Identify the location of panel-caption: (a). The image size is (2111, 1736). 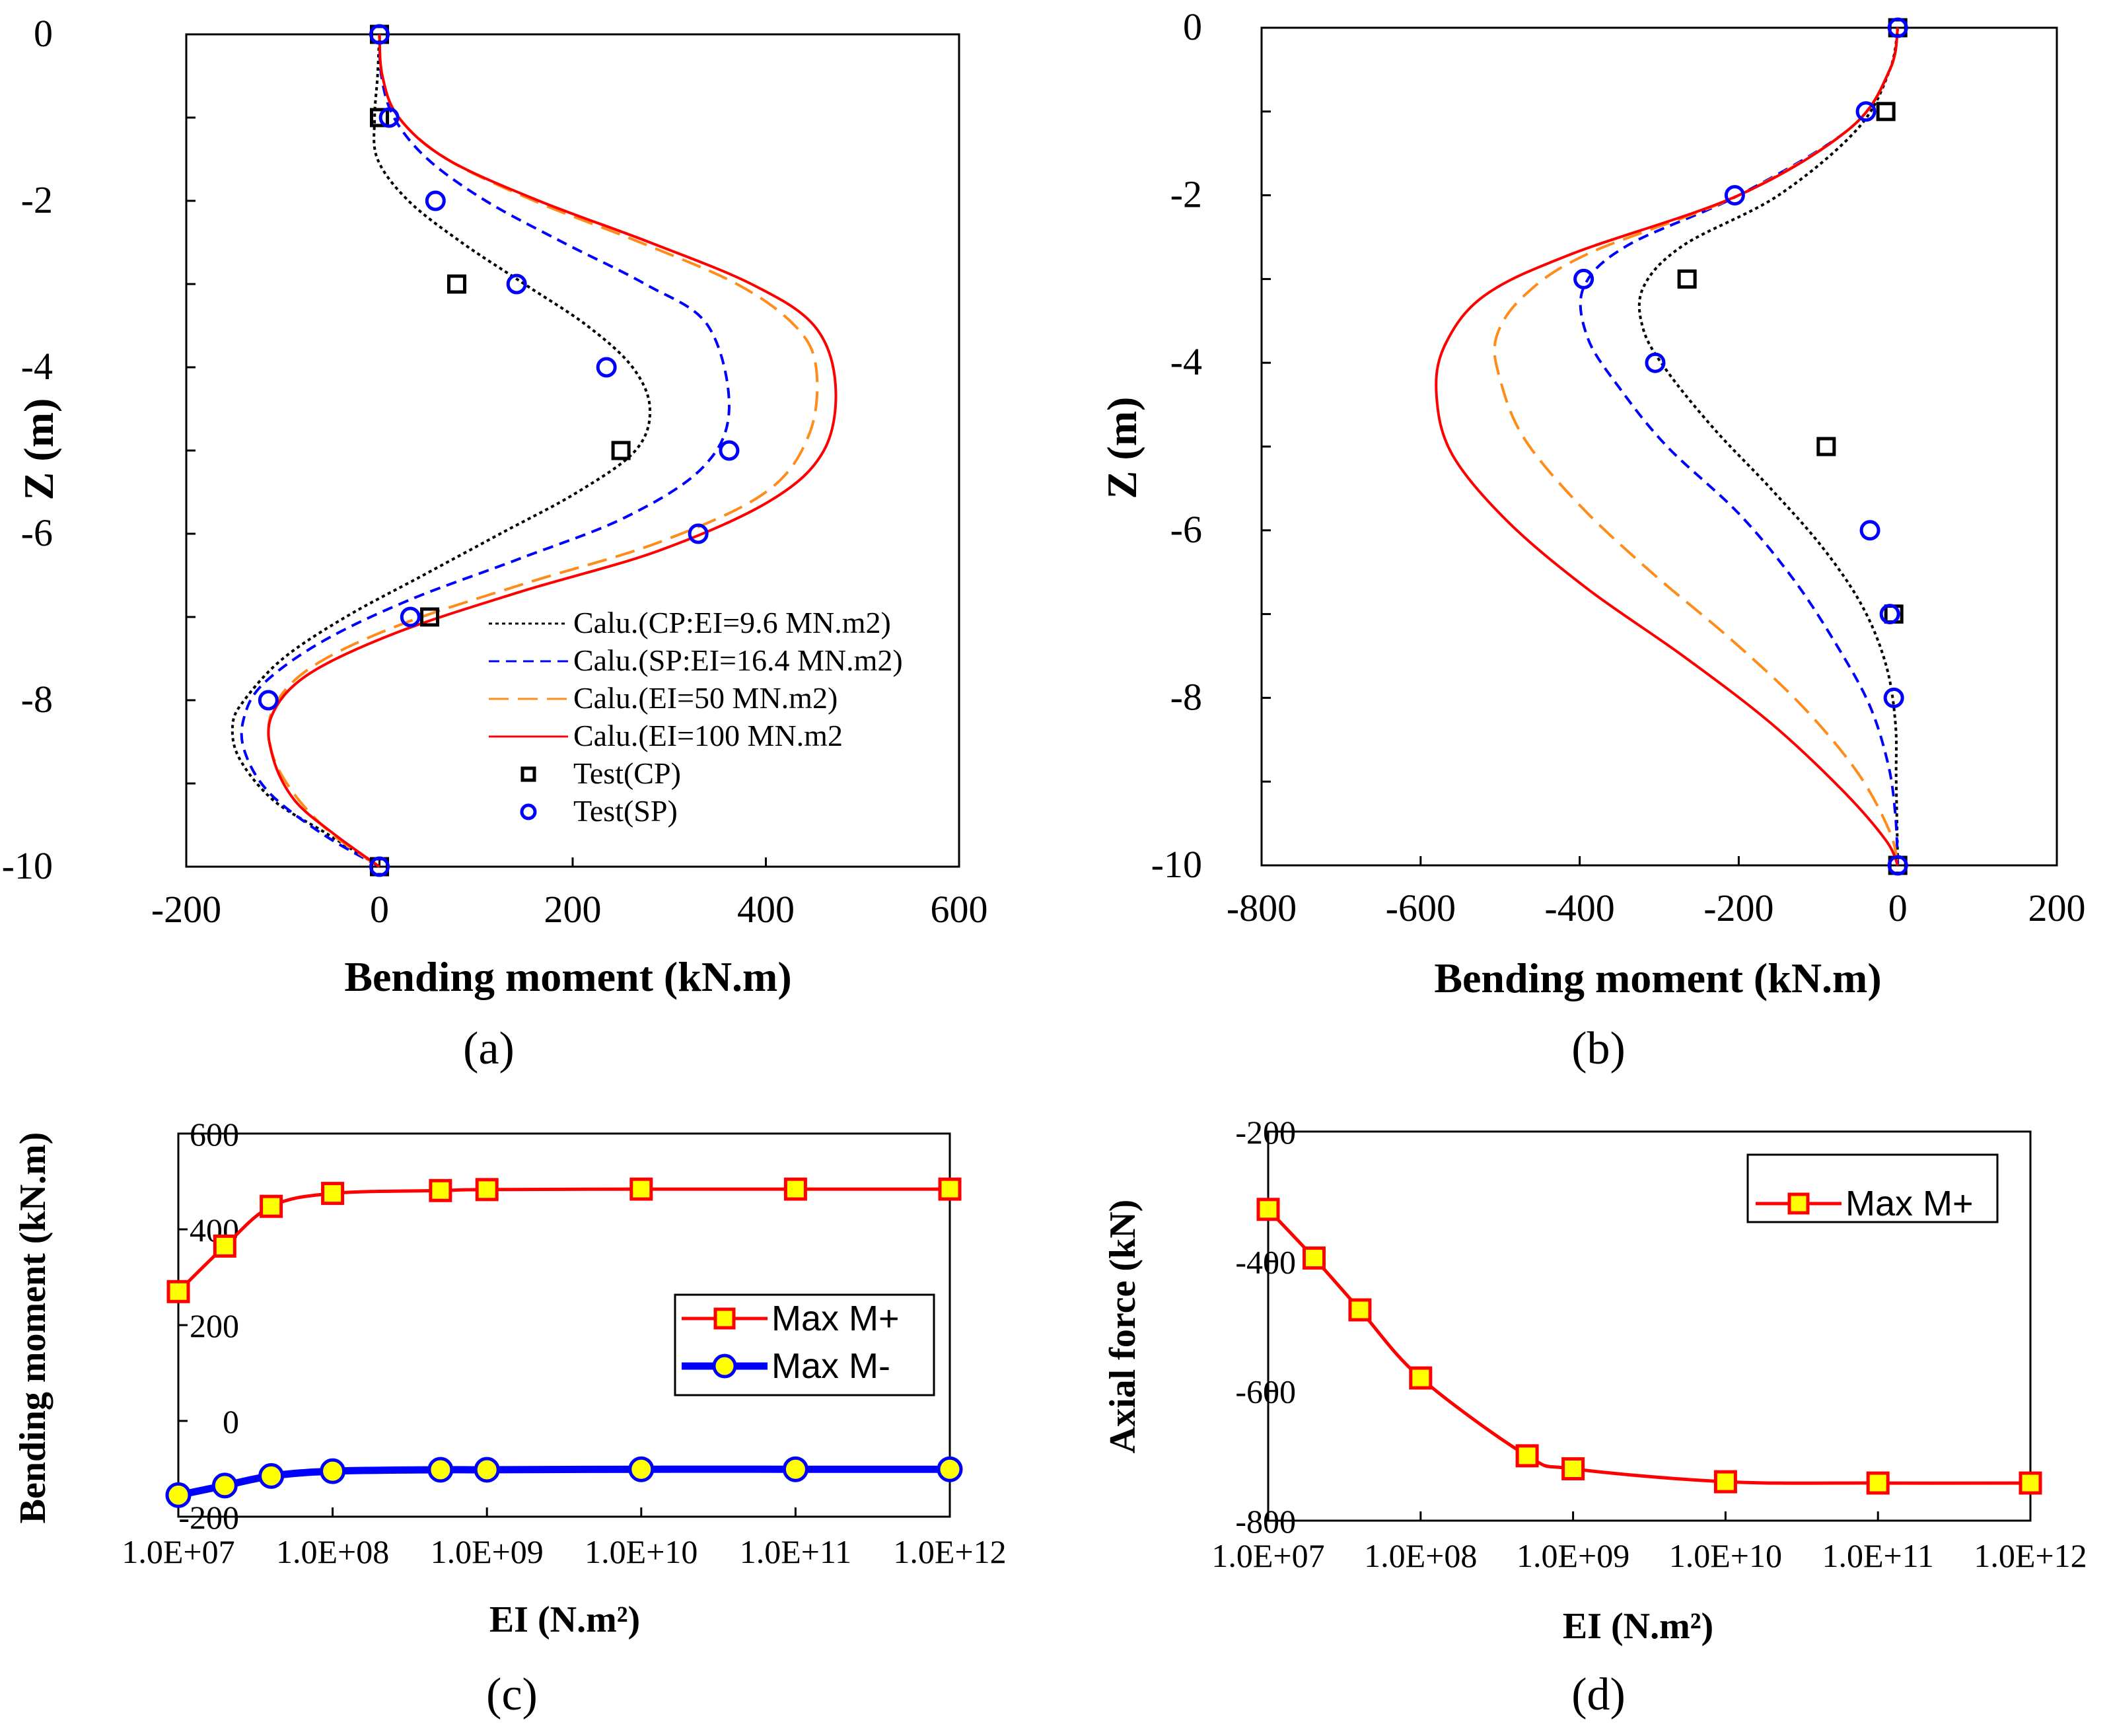
(489, 1048).